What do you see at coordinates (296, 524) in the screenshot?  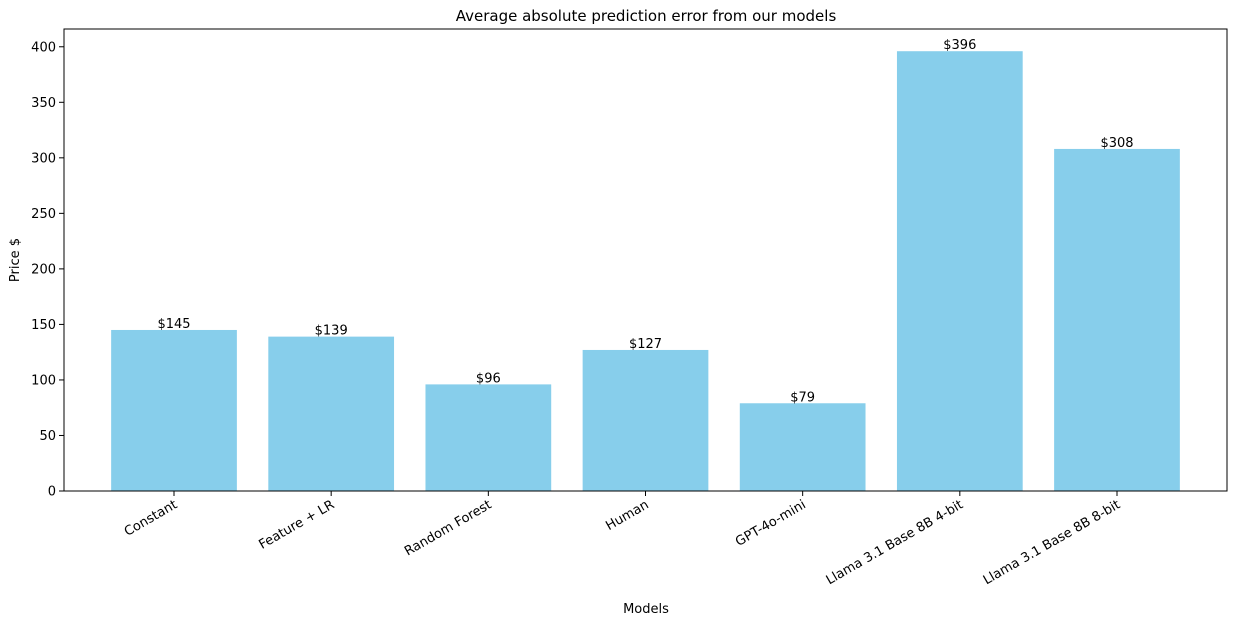 I see `x-tick-label: Feature + LR` at bounding box center [296, 524].